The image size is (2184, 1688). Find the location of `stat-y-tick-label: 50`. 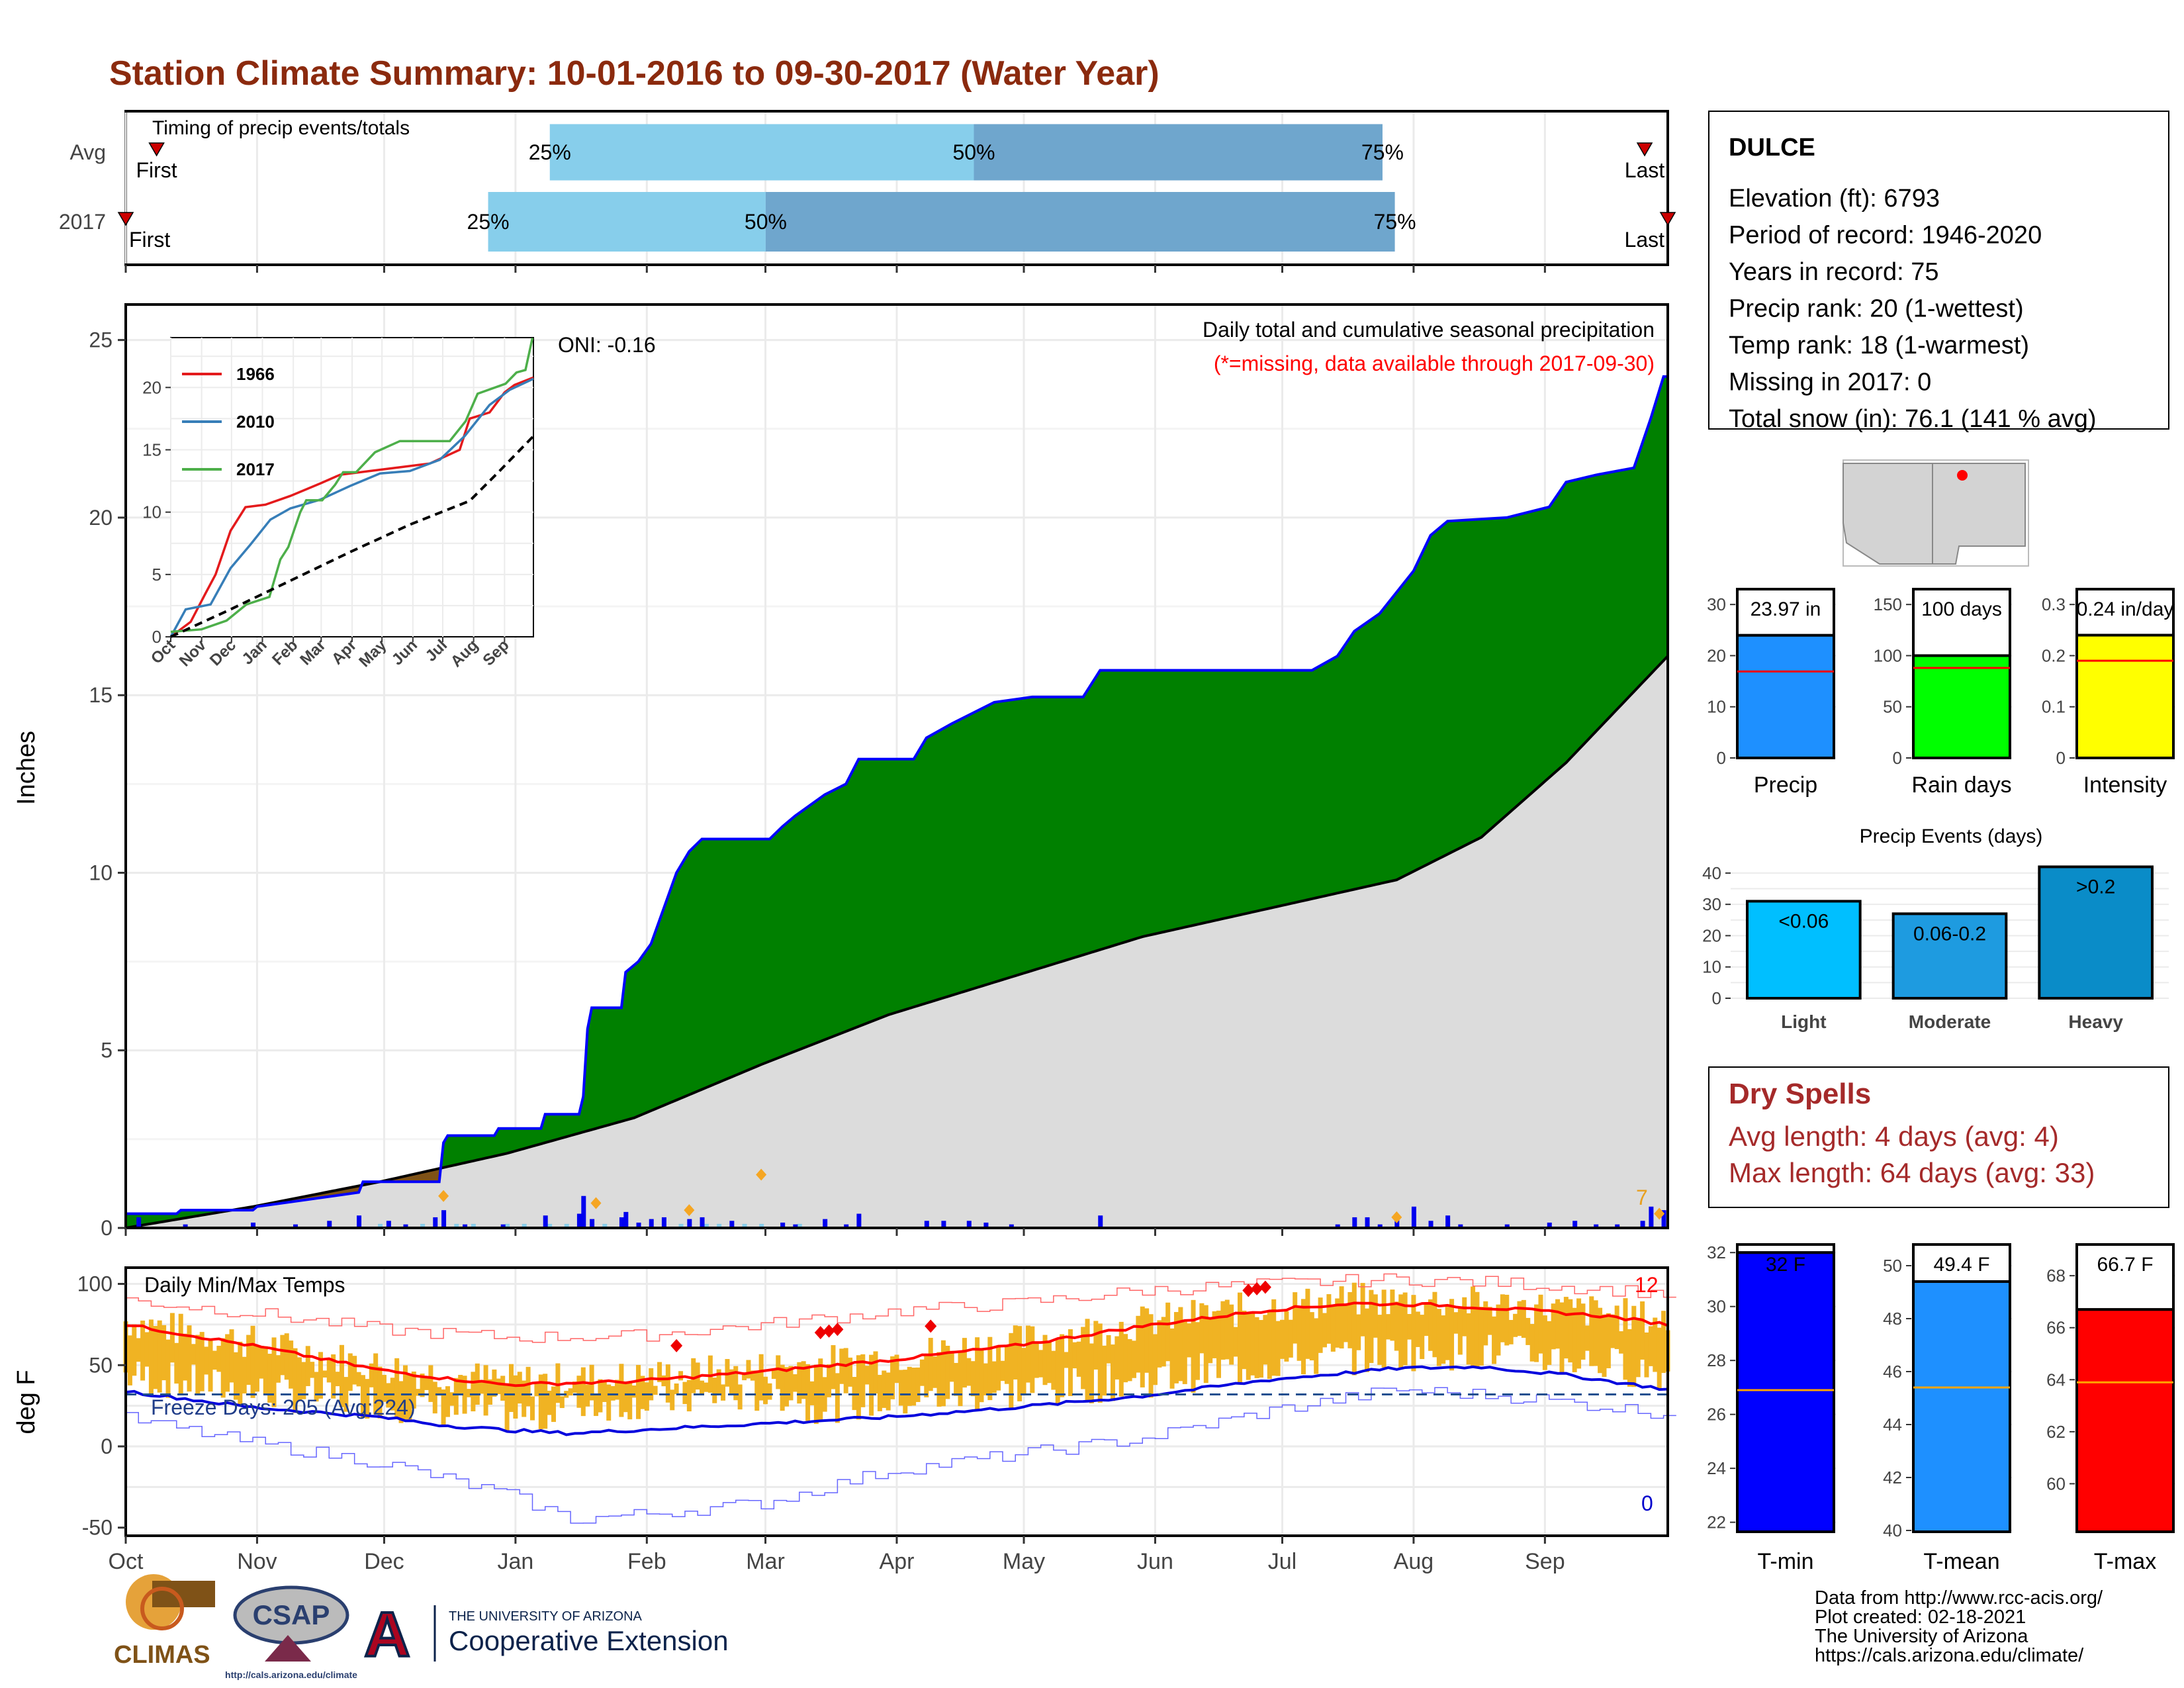

stat-y-tick-label: 50 is located at coordinates (1892, 707).